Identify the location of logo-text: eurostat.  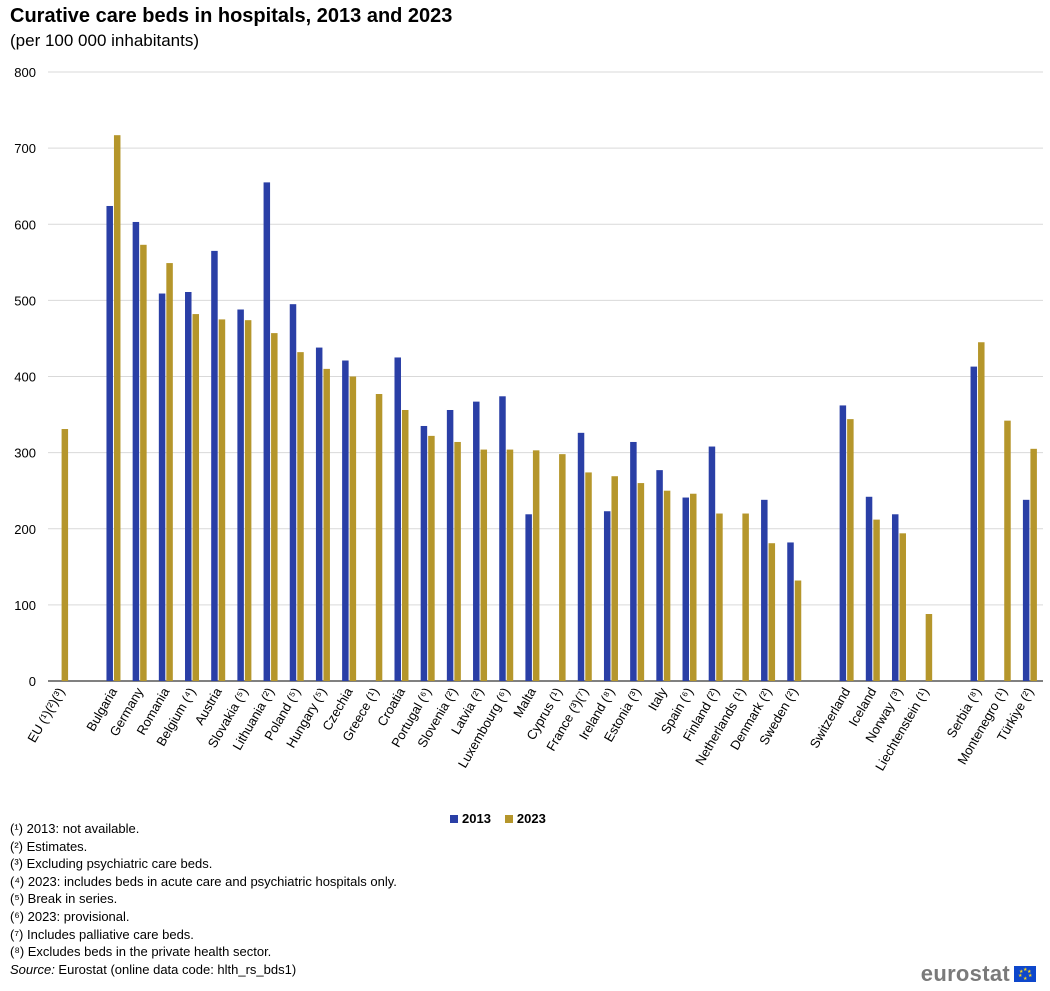
(965, 973).